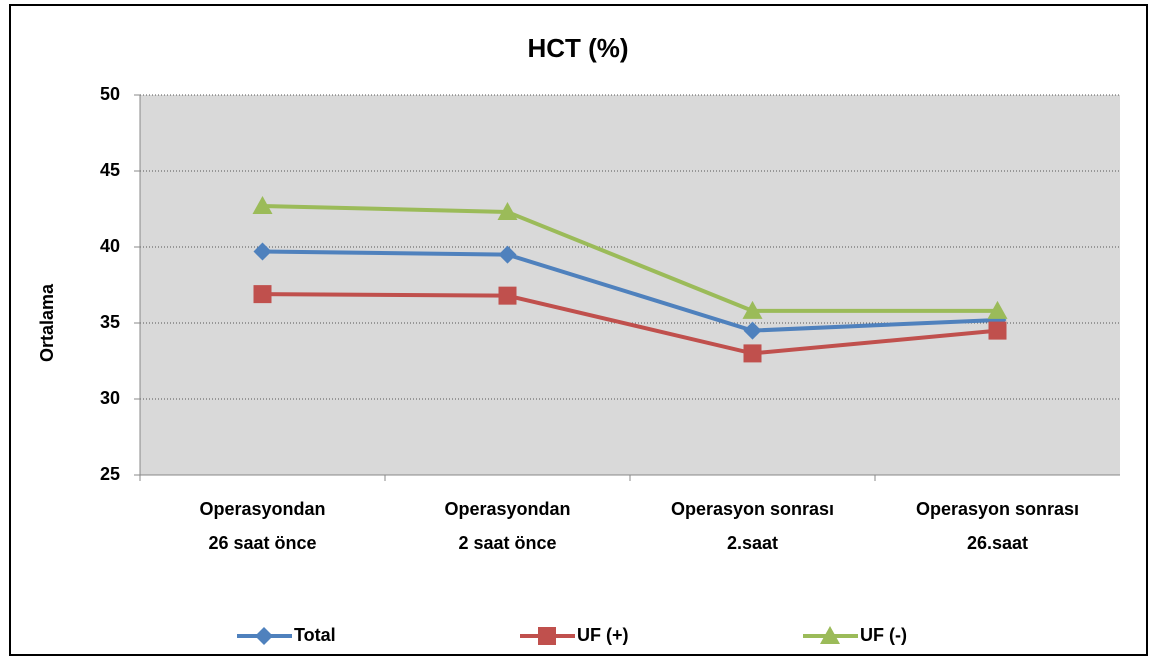 The image size is (1157, 659). Describe the element at coordinates (752, 543) in the screenshot. I see `x-tick-label-line: 2.saat` at that location.